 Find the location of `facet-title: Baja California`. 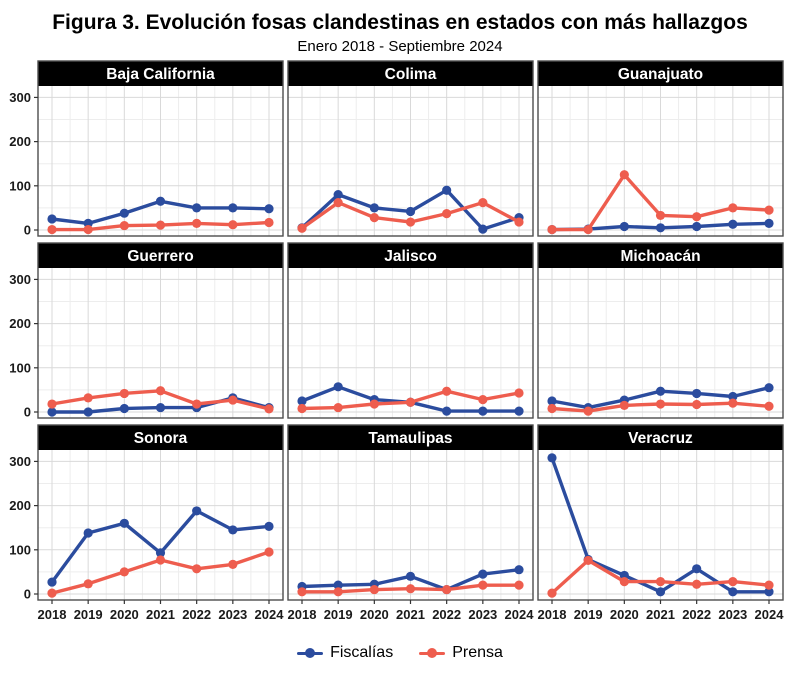

facet-title: Baja California is located at coordinates (160, 74).